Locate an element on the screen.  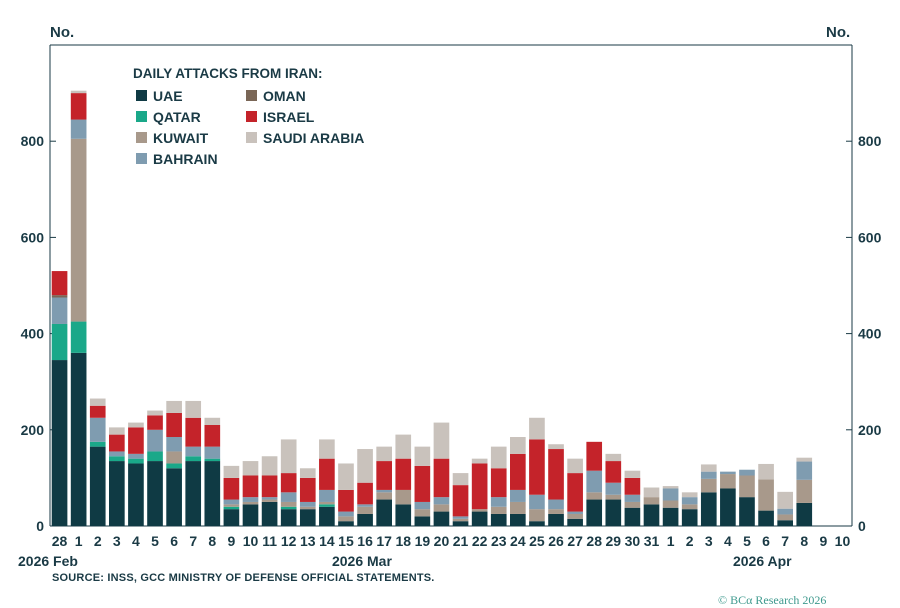
legend-label-israel: ISRAEL is located at coordinates (289, 117).